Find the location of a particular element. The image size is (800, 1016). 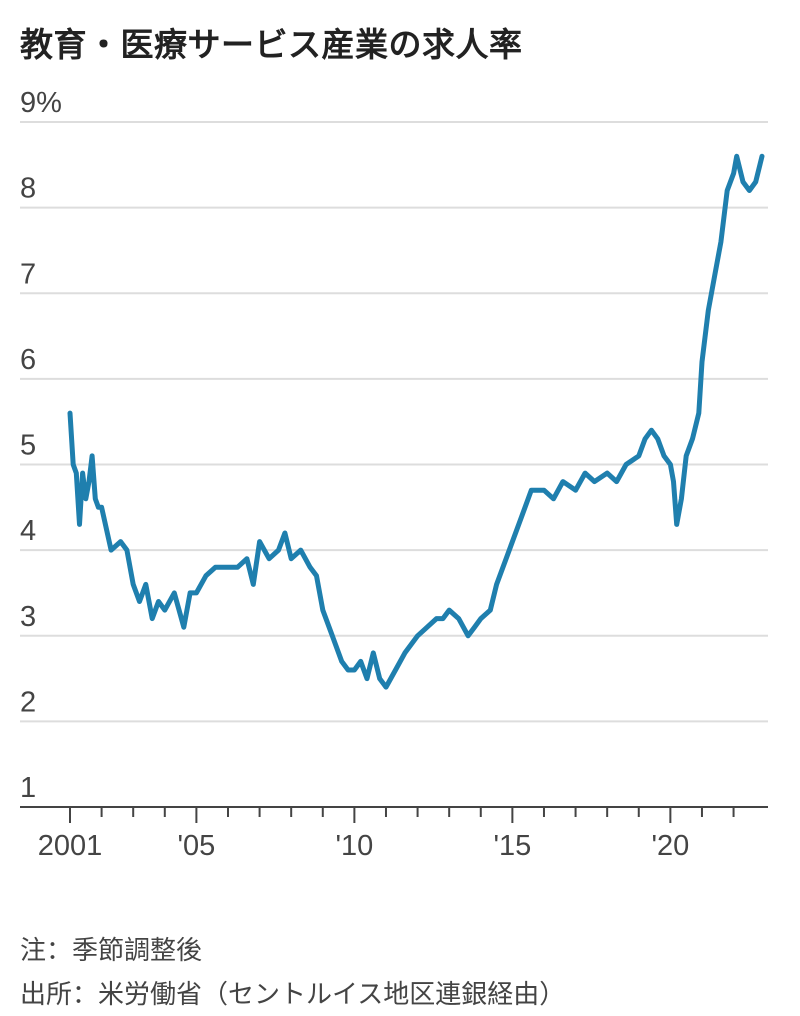

y-tick-label-4: 4 is located at coordinates (28, 531).